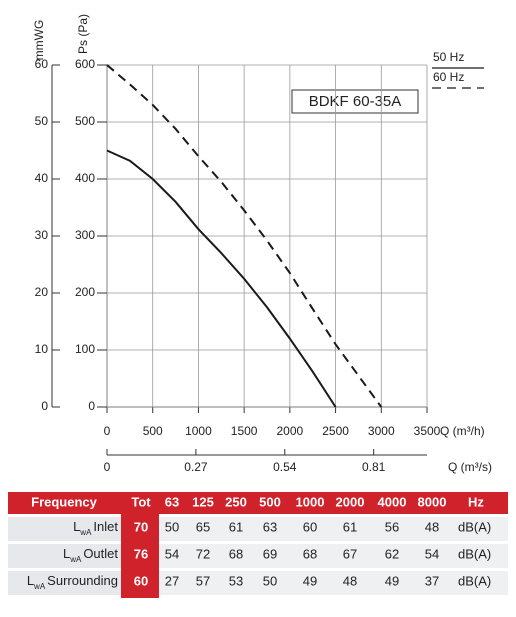  What do you see at coordinates (290, 431) in the screenshot?
I see `x-tick-label: 2000` at bounding box center [290, 431].